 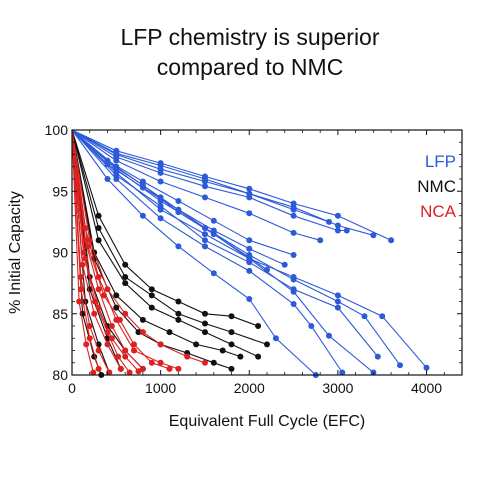 What do you see at coordinates (60, 253) in the screenshot?
I see `y-tick-label: 90` at bounding box center [60, 253].